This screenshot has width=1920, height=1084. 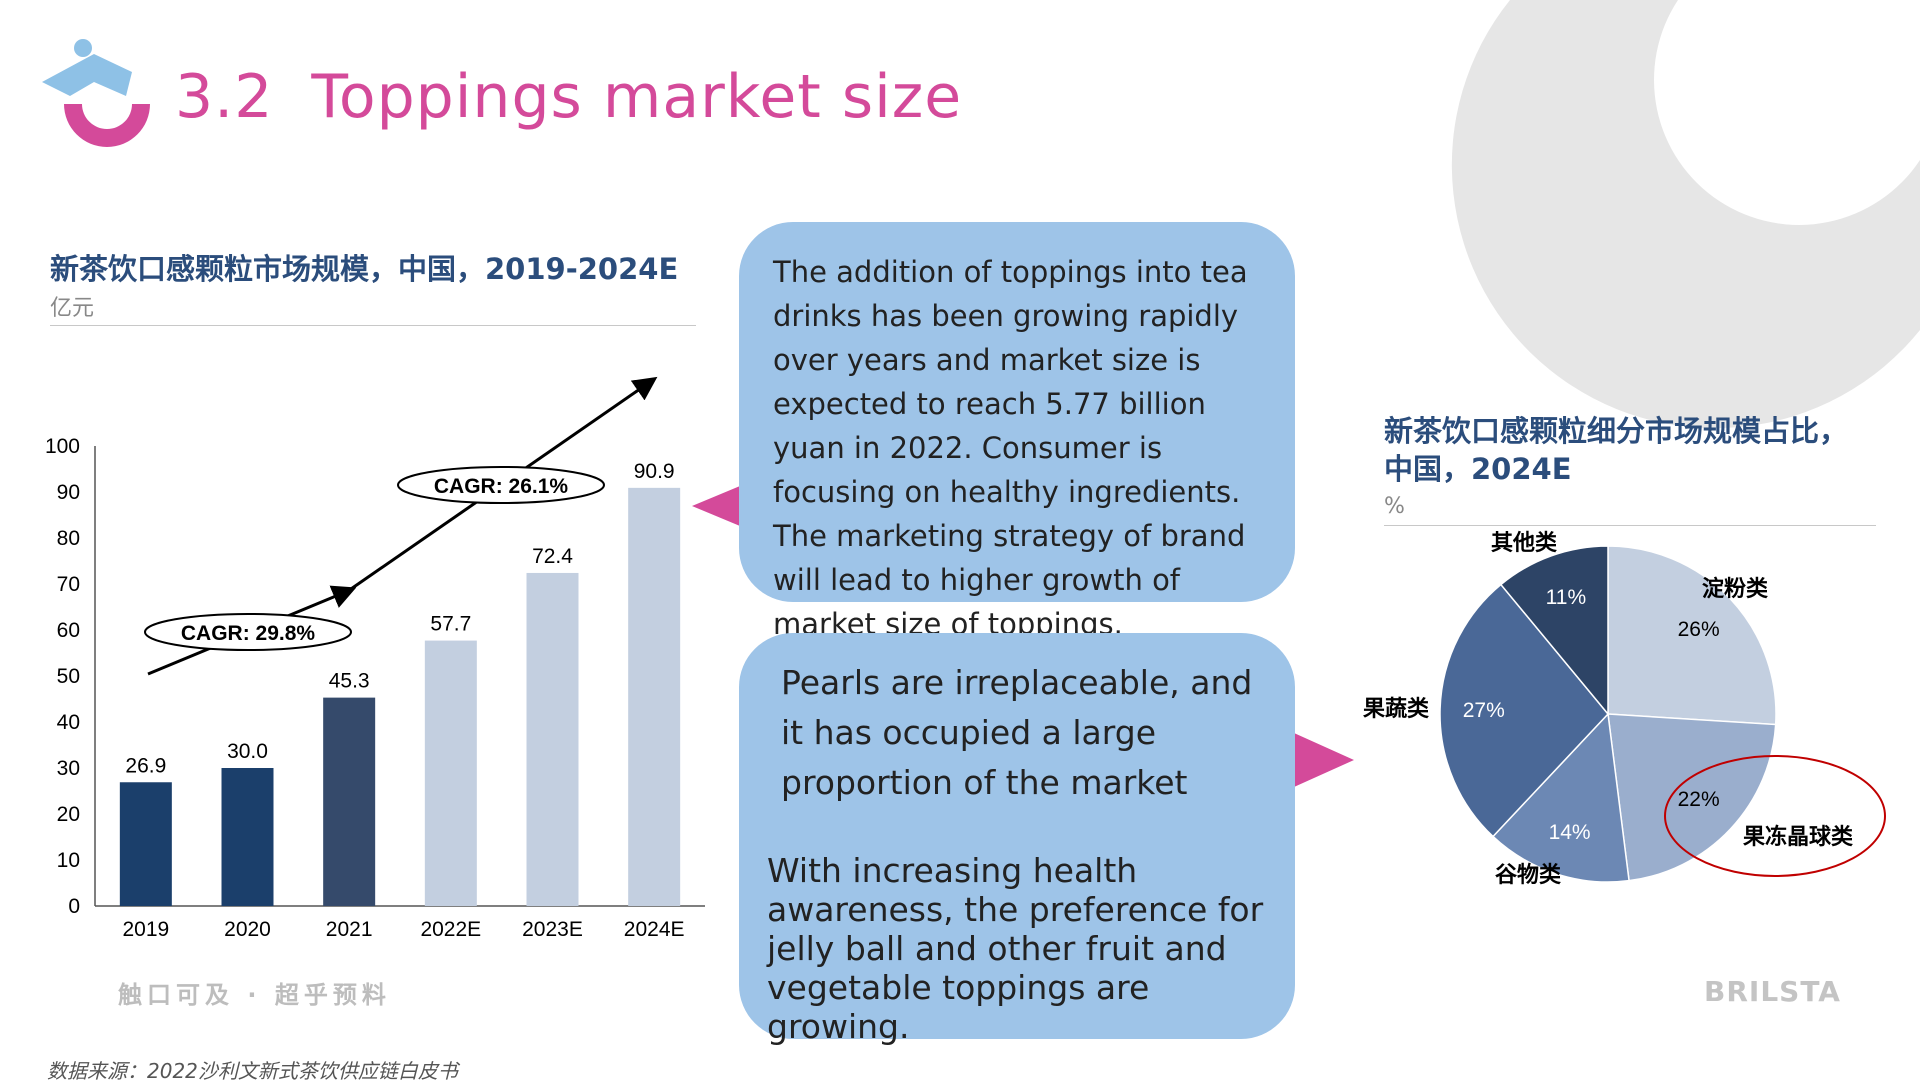 What do you see at coordinates (68, 676) in the screenshot?
I see `y-tick-label: 50` at bounding box center [68, 676].